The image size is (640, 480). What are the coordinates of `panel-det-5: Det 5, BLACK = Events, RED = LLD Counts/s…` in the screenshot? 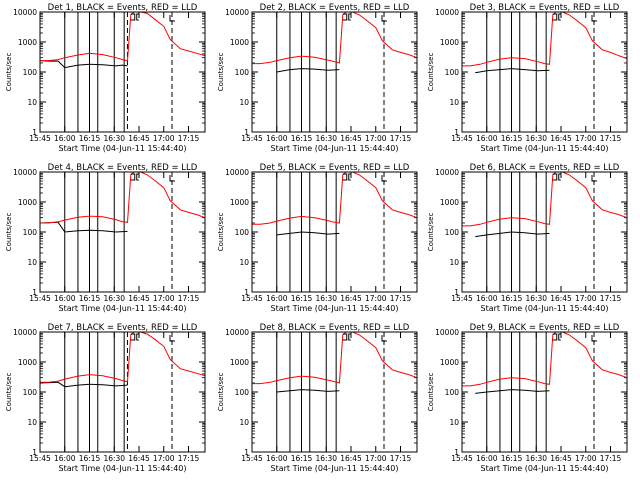 It's located at (317, 238).